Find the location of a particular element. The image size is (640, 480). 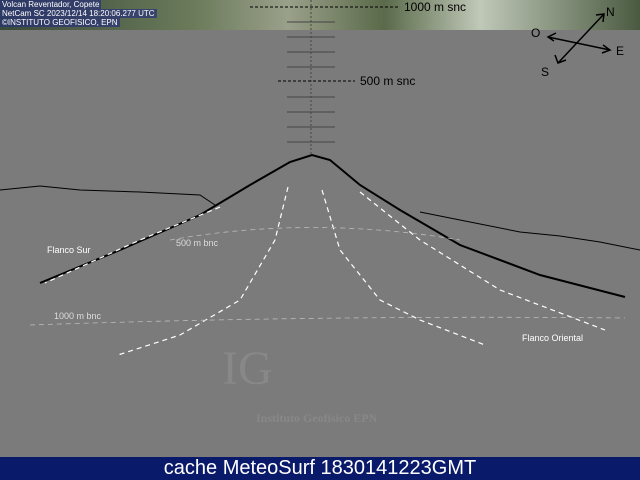

compass-arrows is located at coordinates (579, 38).